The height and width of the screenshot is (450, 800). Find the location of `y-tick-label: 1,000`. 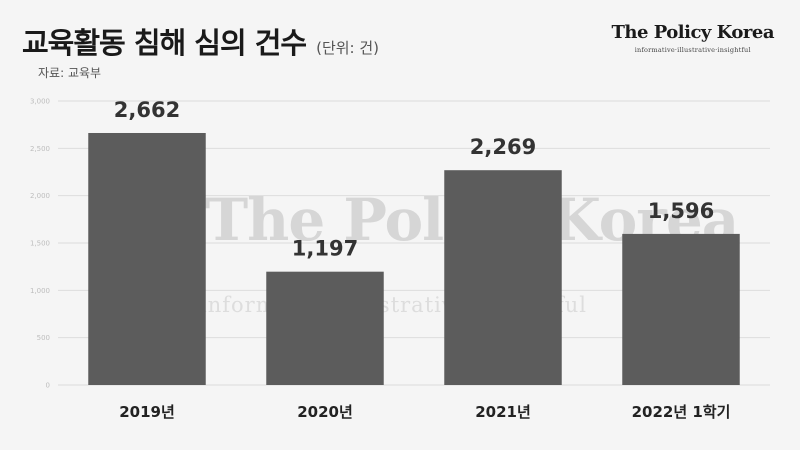

y-tick-label: 1,000 is located at coordinates (40, 291).